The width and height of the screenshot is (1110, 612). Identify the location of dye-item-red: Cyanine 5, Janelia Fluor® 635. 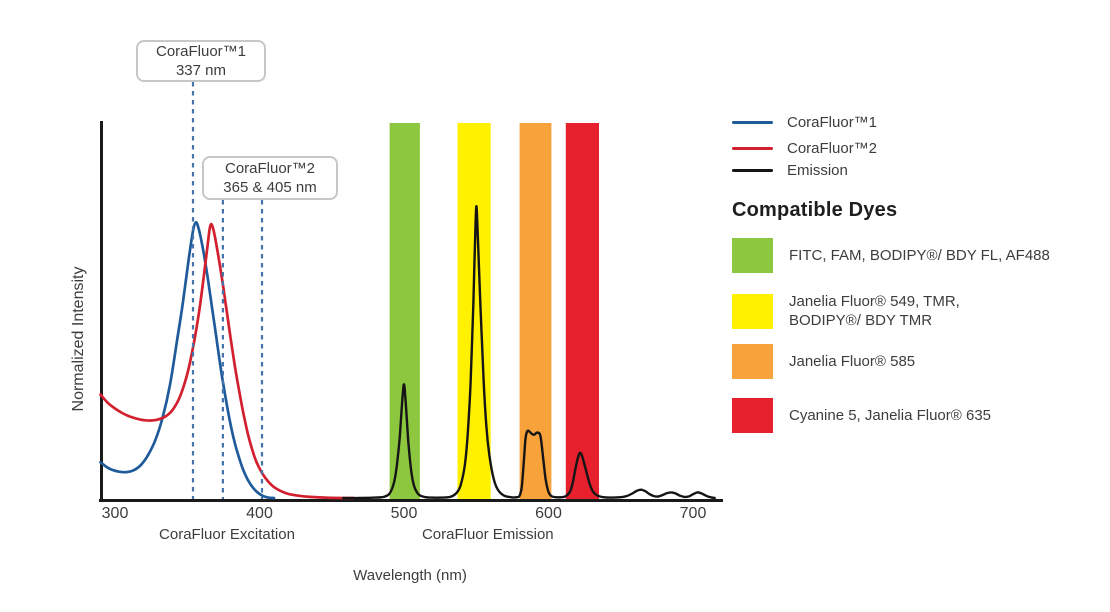
(861, 415).